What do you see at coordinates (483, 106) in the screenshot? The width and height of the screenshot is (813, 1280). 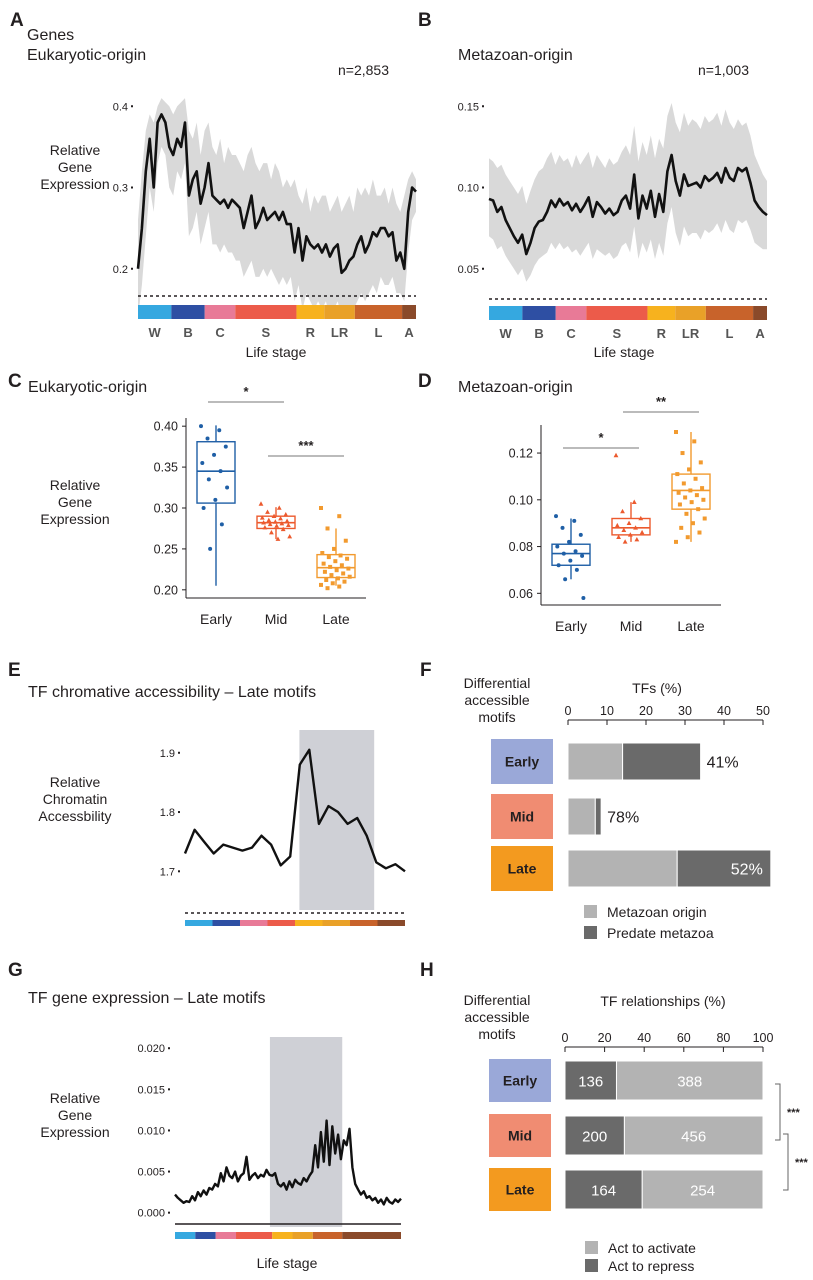 I see `plotB-ytick-mark` at bounding box center [483, 106].